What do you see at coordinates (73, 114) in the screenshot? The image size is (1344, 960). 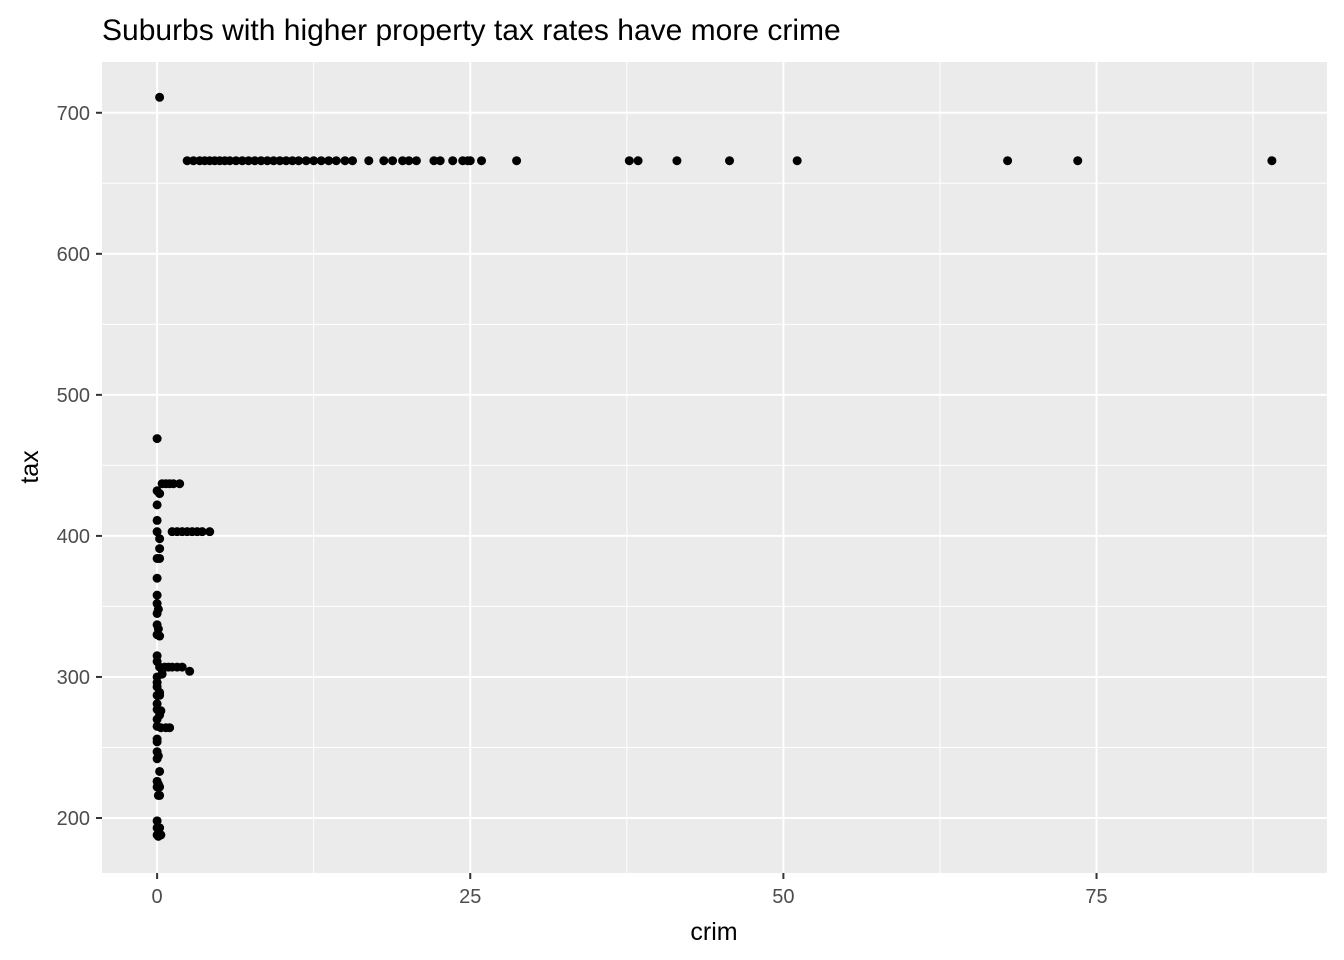 I see `y-tick-label: 700` at bounding box center [73, 114].